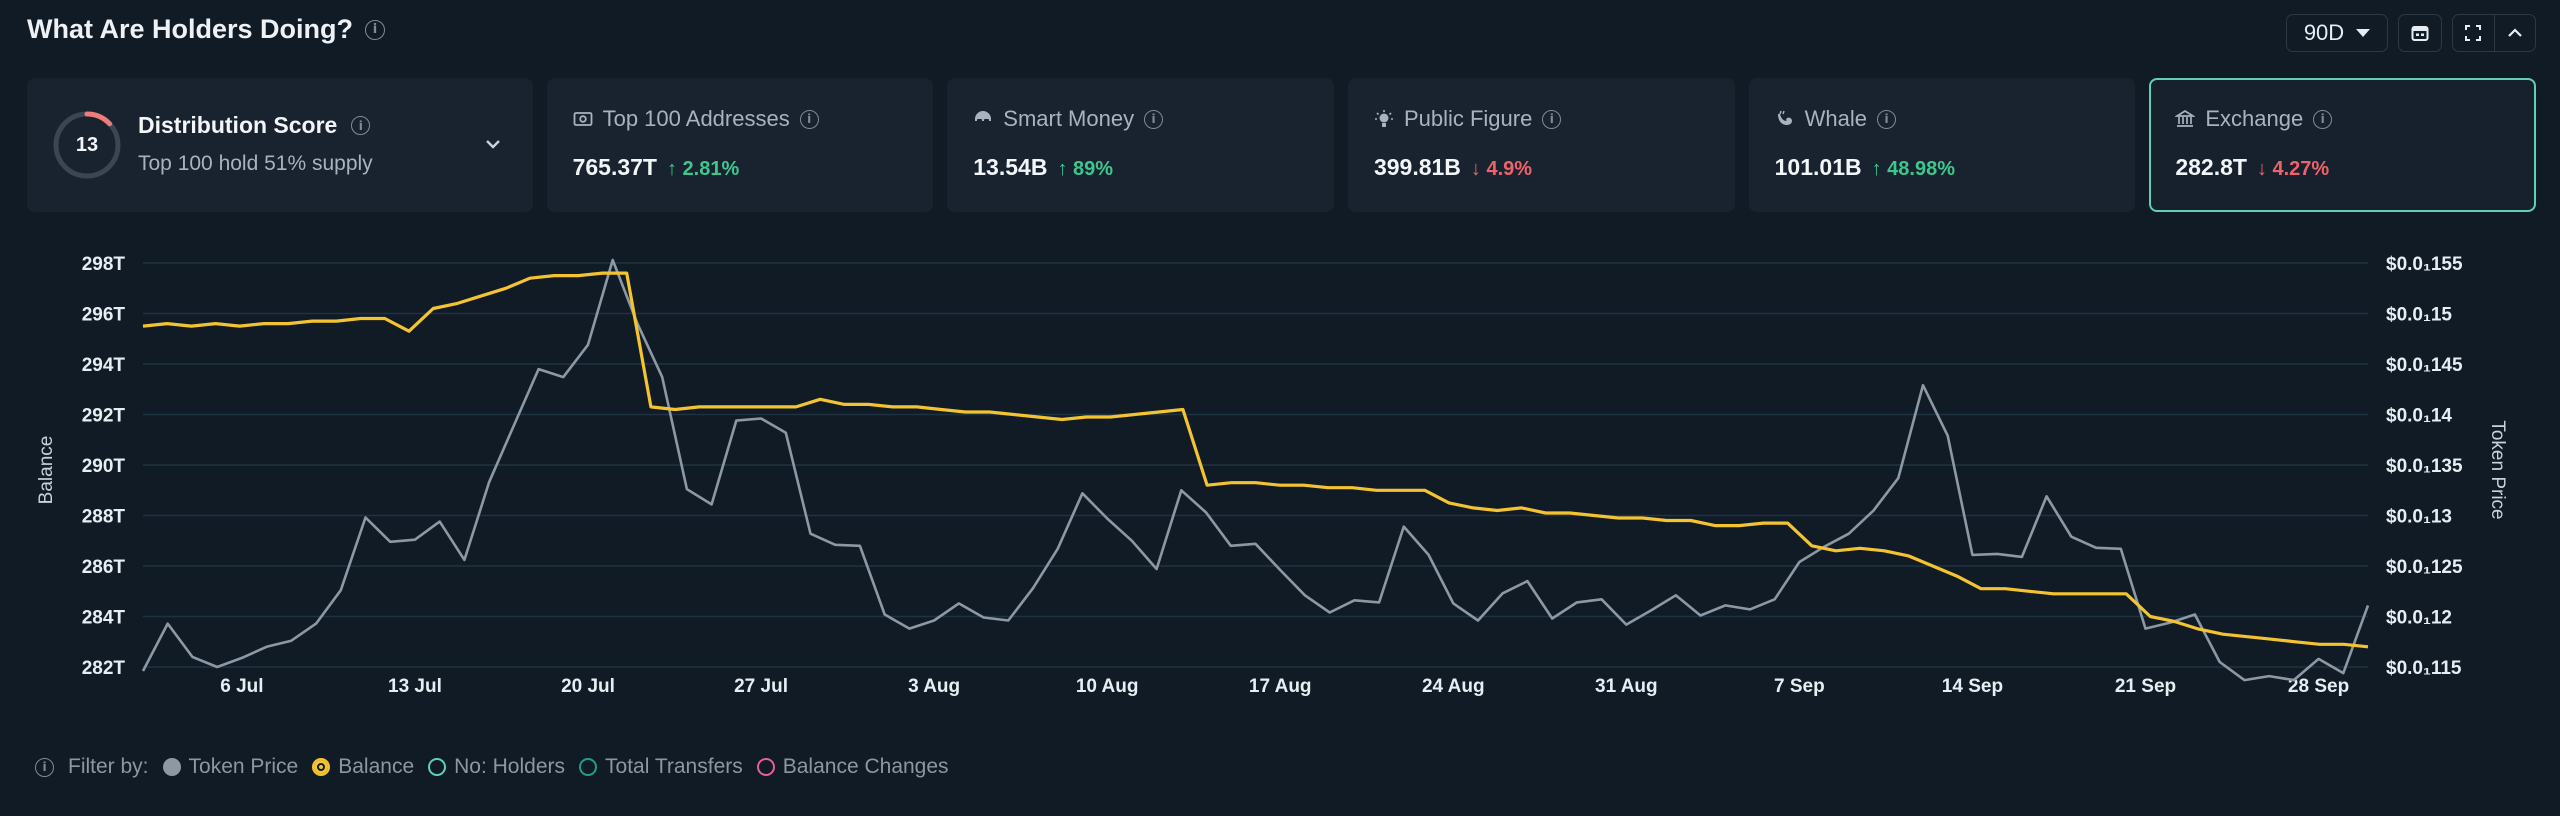 The width and height of the screenshot is (2560, 816). Describe the element at coordinates (1818, 167) in the screenshot. I see `card-value: 101.01B` at that location.